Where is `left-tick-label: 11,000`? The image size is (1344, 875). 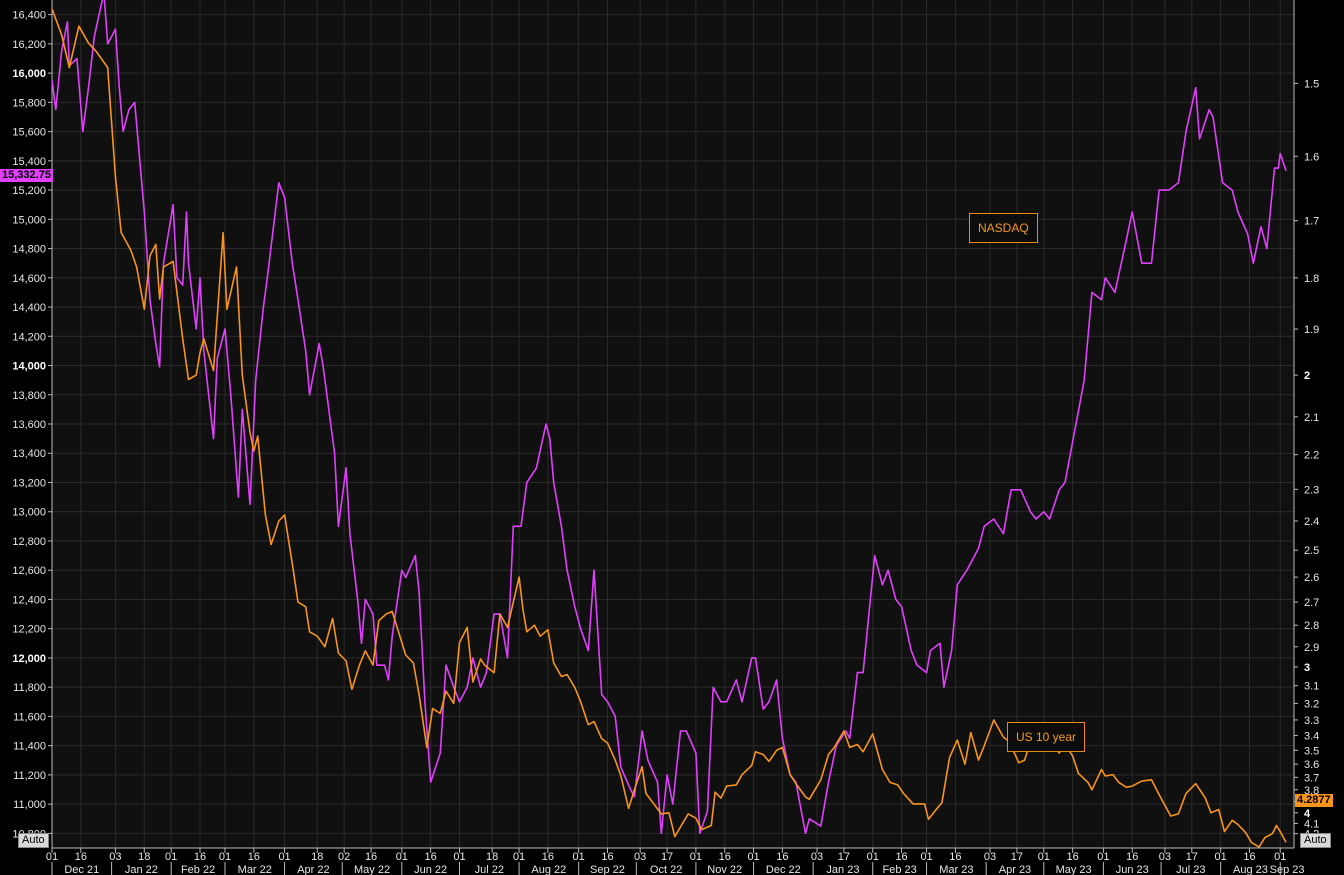 left-tick-label: 11,000 is located at coordinates (29, 805).